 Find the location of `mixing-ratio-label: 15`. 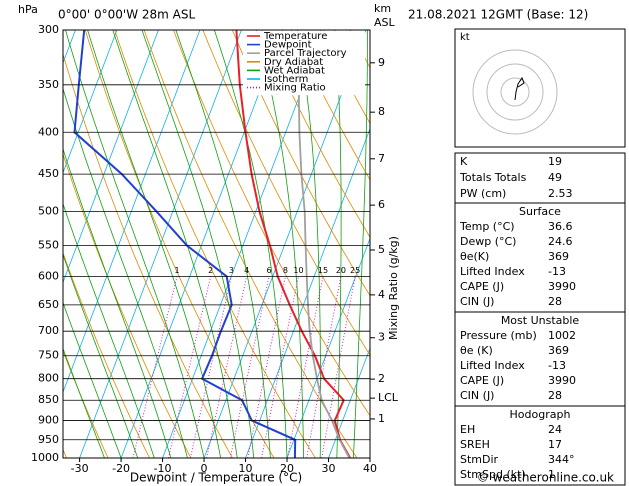

mixing-ratio-label: 15 is located at coordinates (323, 270).